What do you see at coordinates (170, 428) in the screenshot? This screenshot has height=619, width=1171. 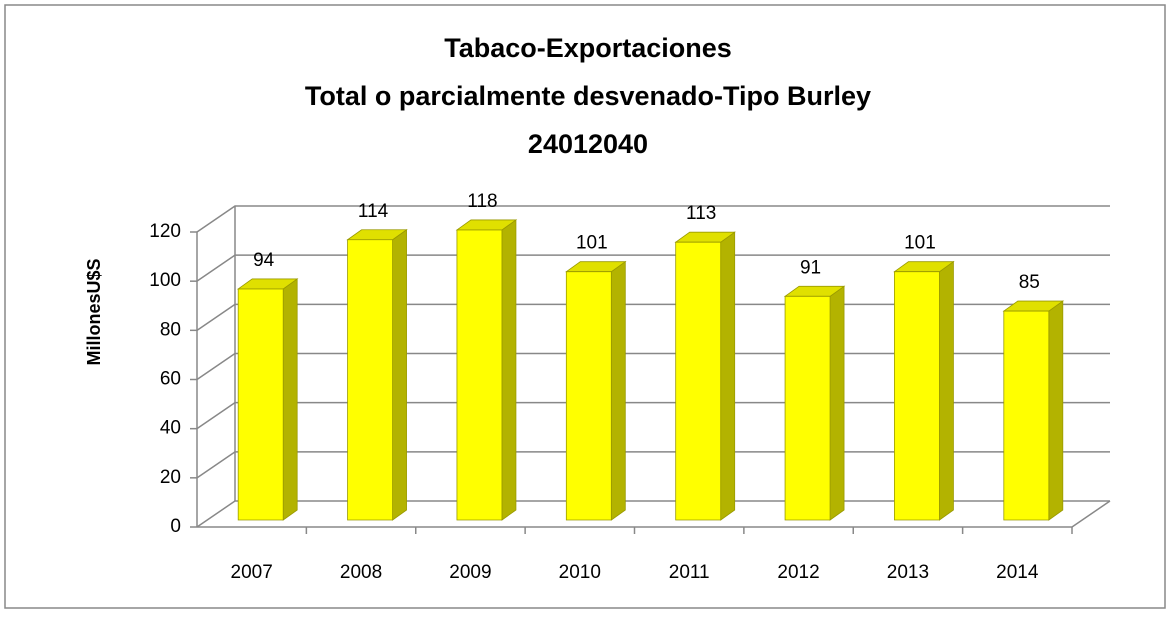 I see `y-tick-label: 40` at bounding box center [170, 428].